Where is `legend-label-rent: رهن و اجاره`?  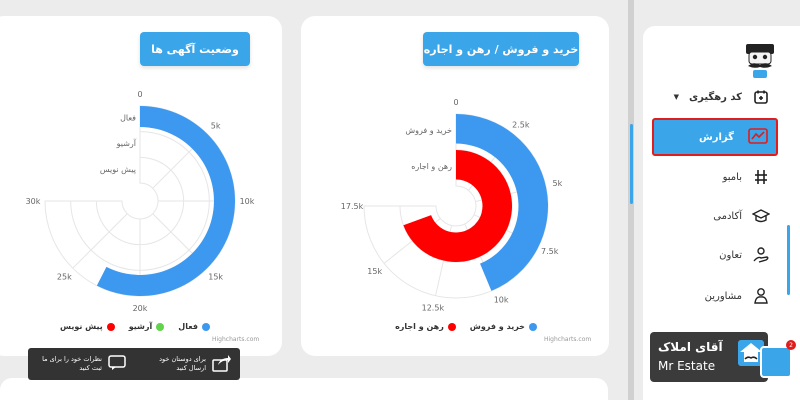
legend-label-rent: رهن و اجاره is located at coordinates (419, 326).